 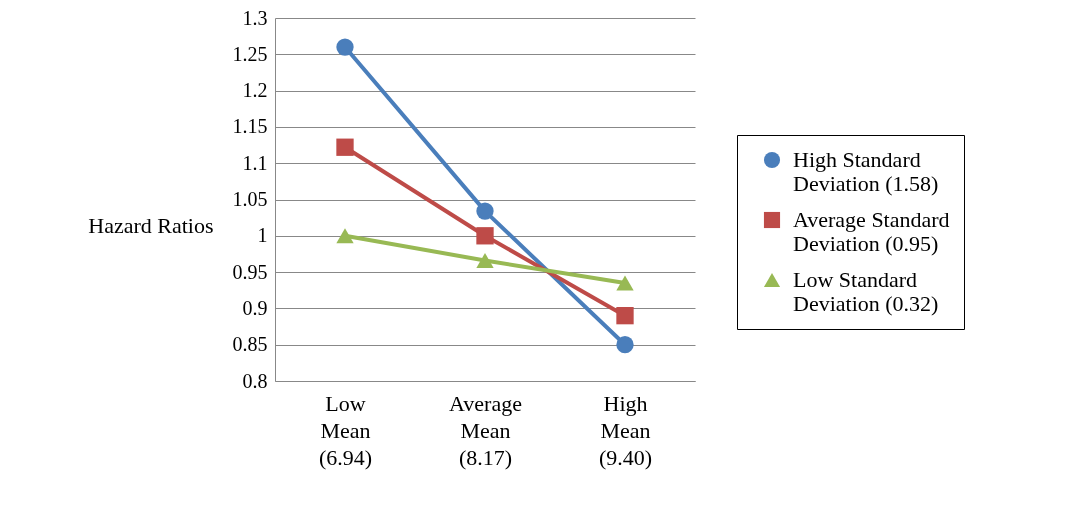 What do you see at coordinates (255, 307) in the screenshot?
I see `y-tick-label: 0.9` at bounding box center [255, 307].